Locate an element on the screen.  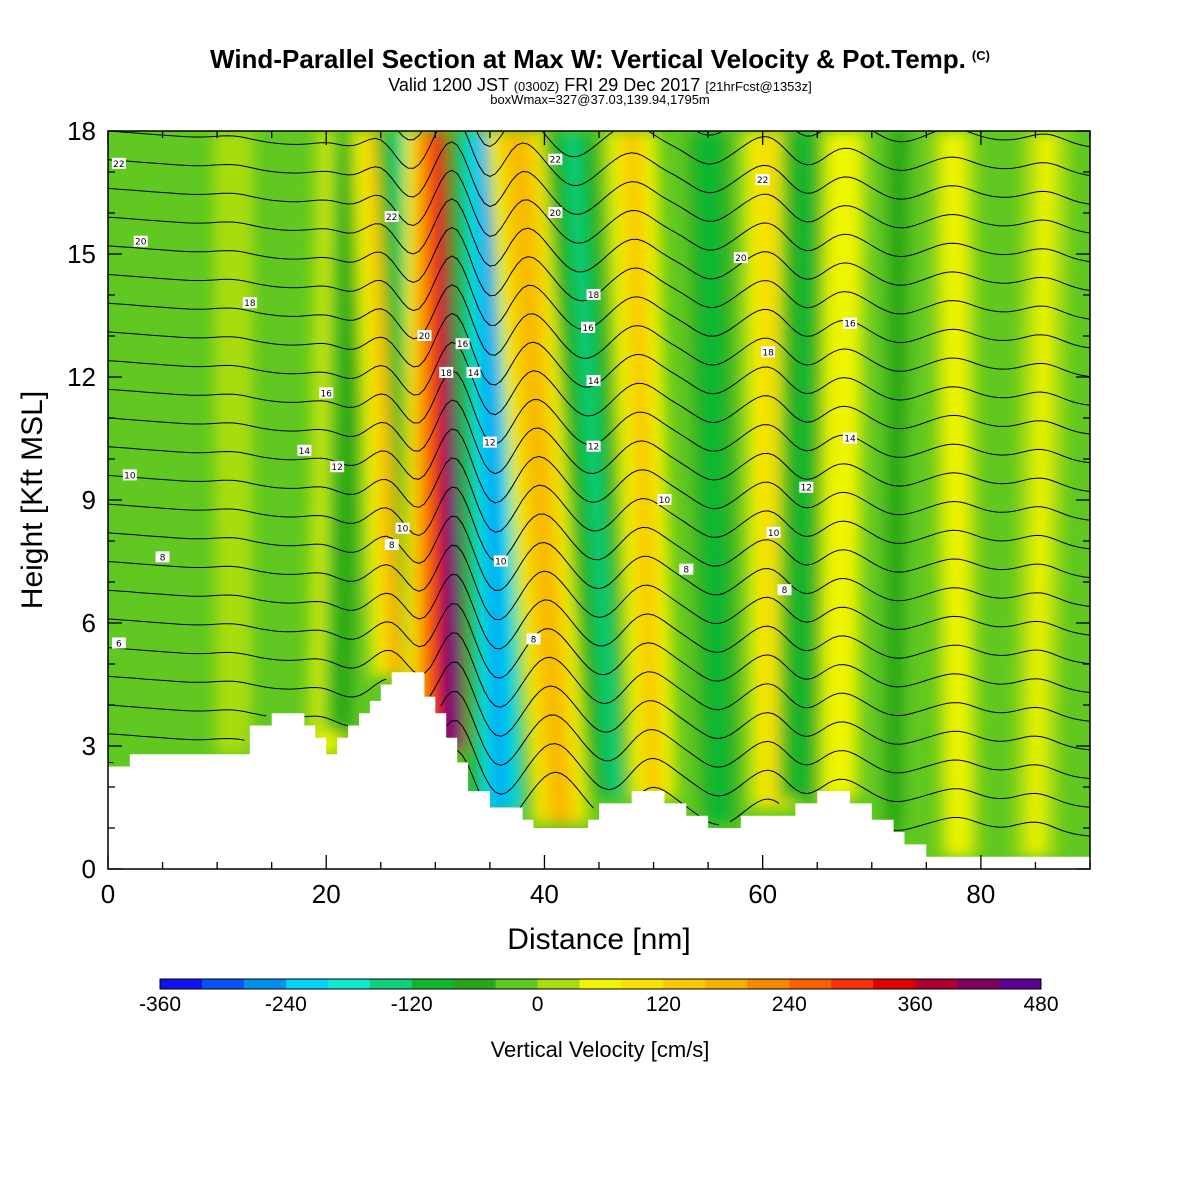
colorbar: -360 -240 -120 0 120 240 360 480 is located at coordinates (599, 997).